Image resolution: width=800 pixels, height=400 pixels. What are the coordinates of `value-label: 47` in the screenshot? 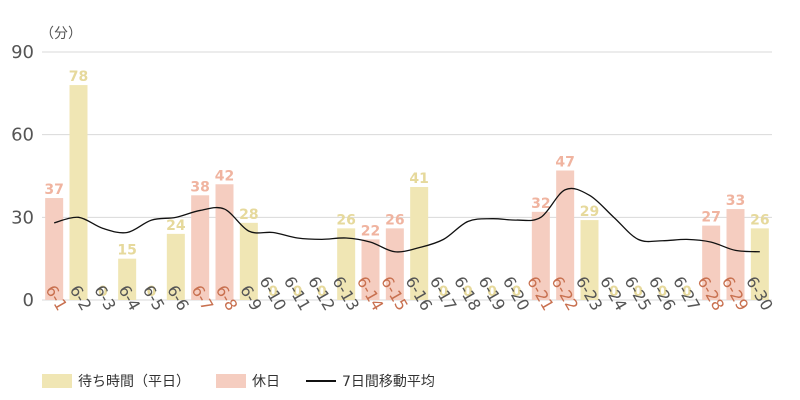 It's located at (564, 162).